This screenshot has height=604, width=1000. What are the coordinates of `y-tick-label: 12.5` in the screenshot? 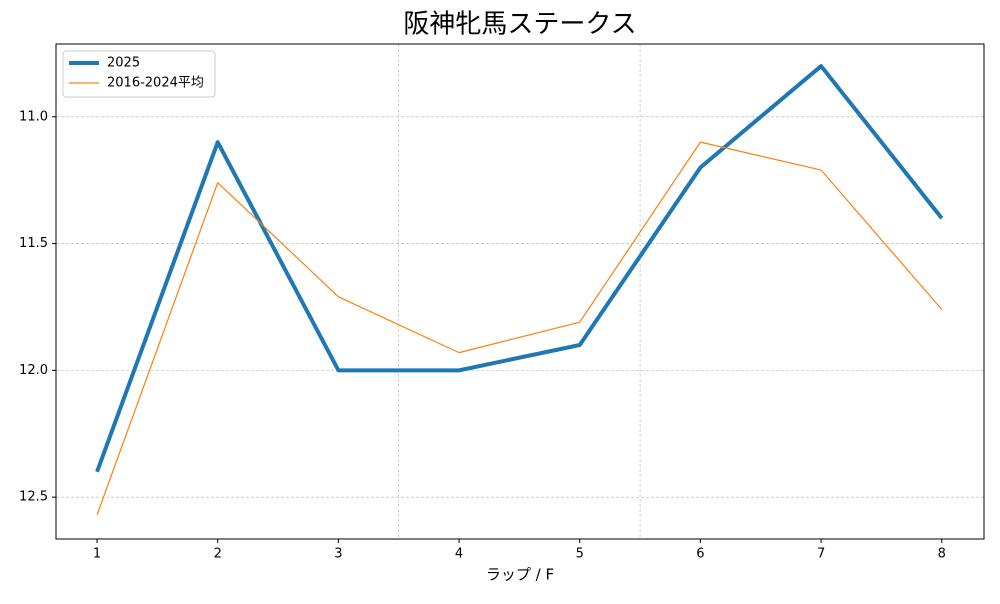 It's located at (33, 497).